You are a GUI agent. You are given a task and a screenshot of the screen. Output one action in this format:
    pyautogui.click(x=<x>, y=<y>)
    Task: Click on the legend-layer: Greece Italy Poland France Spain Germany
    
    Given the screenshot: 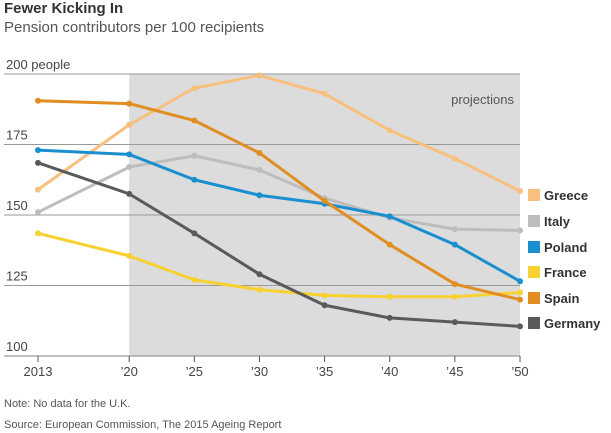 What is the action you would take?
    pyautogui.click(x=564, y=259)
    